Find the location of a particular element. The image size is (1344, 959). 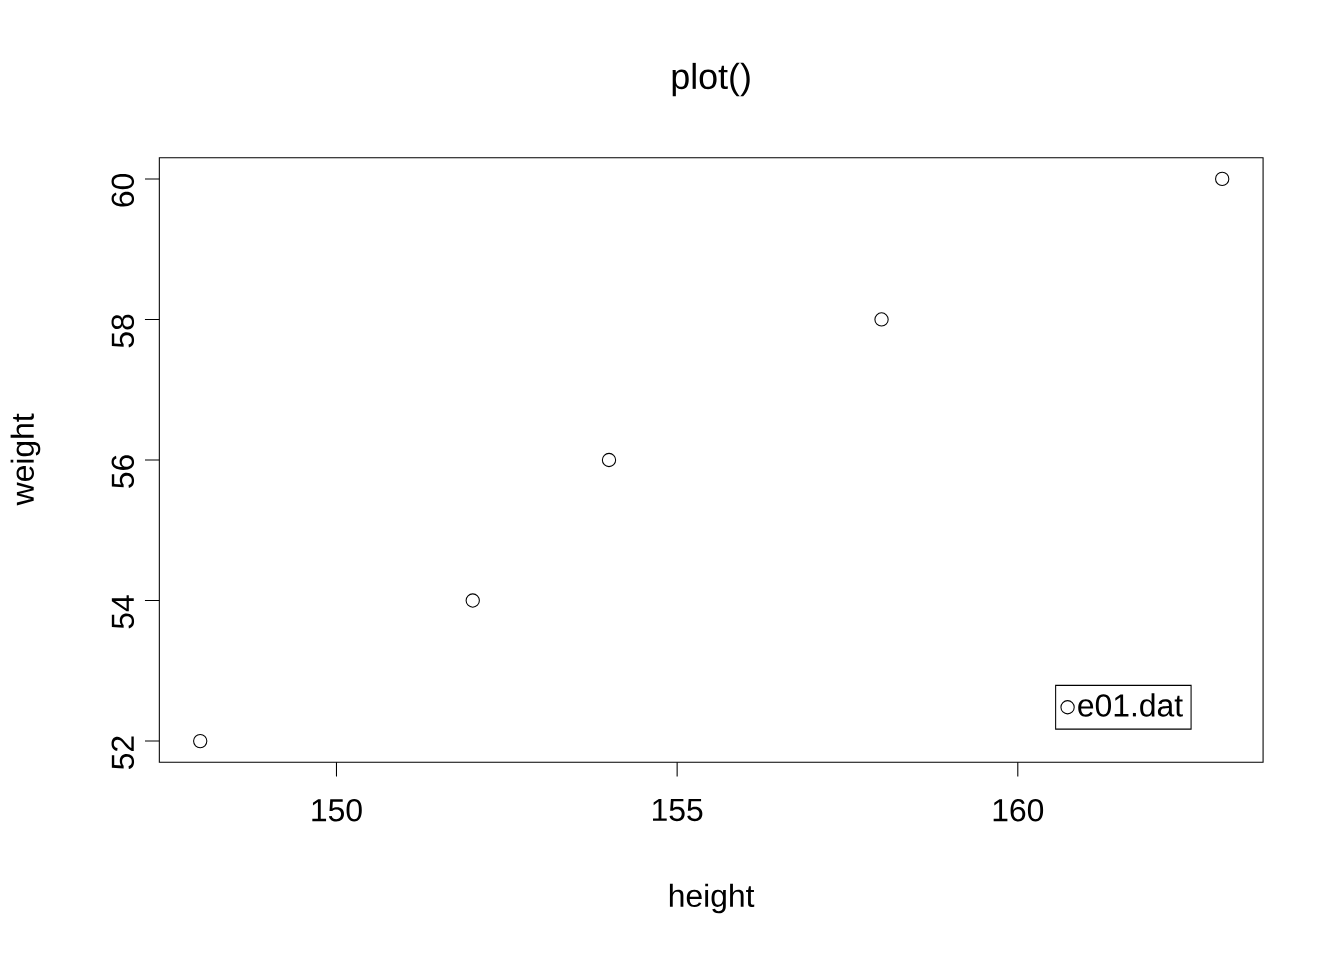

y-axis-title: weight is located at coordinates (25, 459).